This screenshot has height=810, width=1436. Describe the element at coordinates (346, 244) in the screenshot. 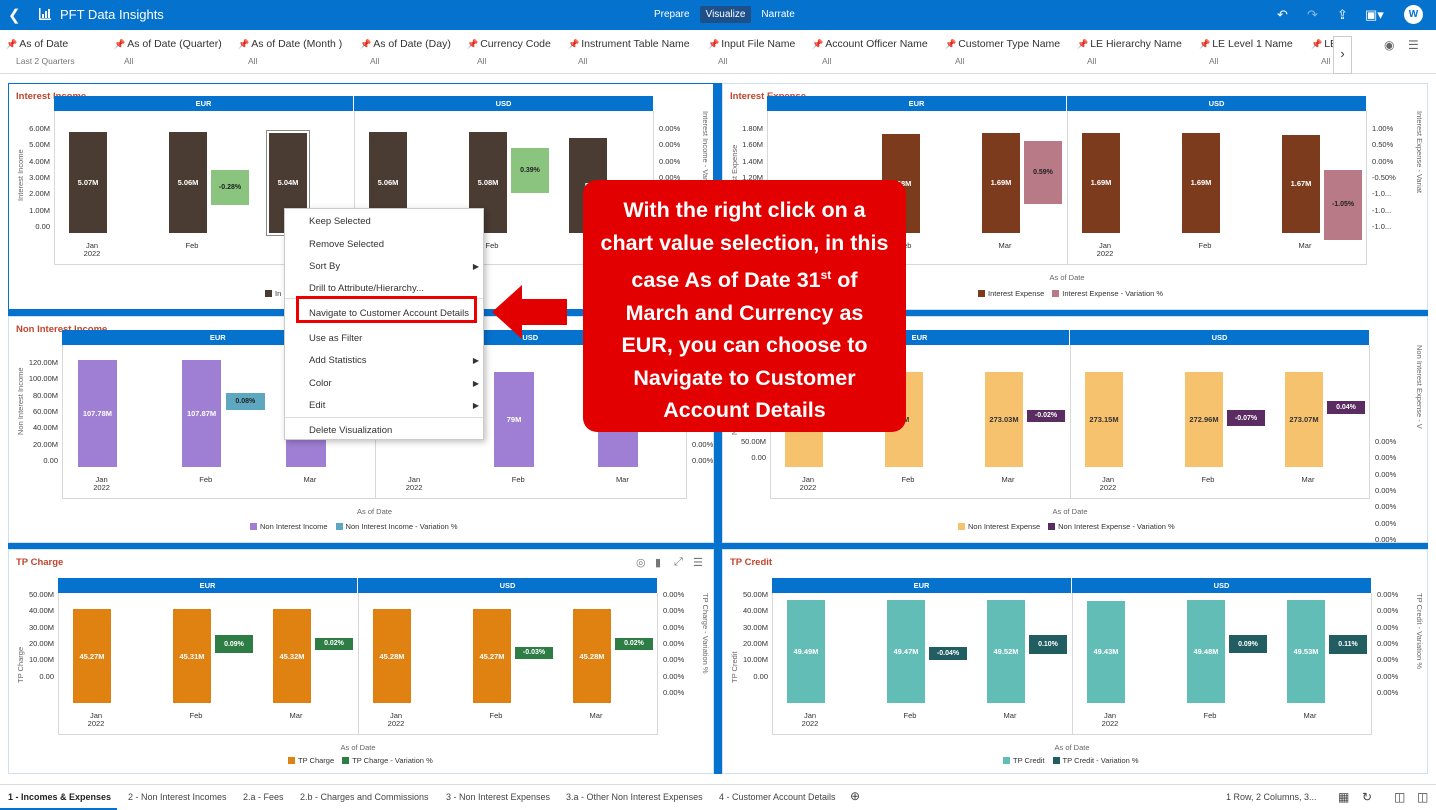

I see `menu-item-remove-selected: Remove Selected` at that location.